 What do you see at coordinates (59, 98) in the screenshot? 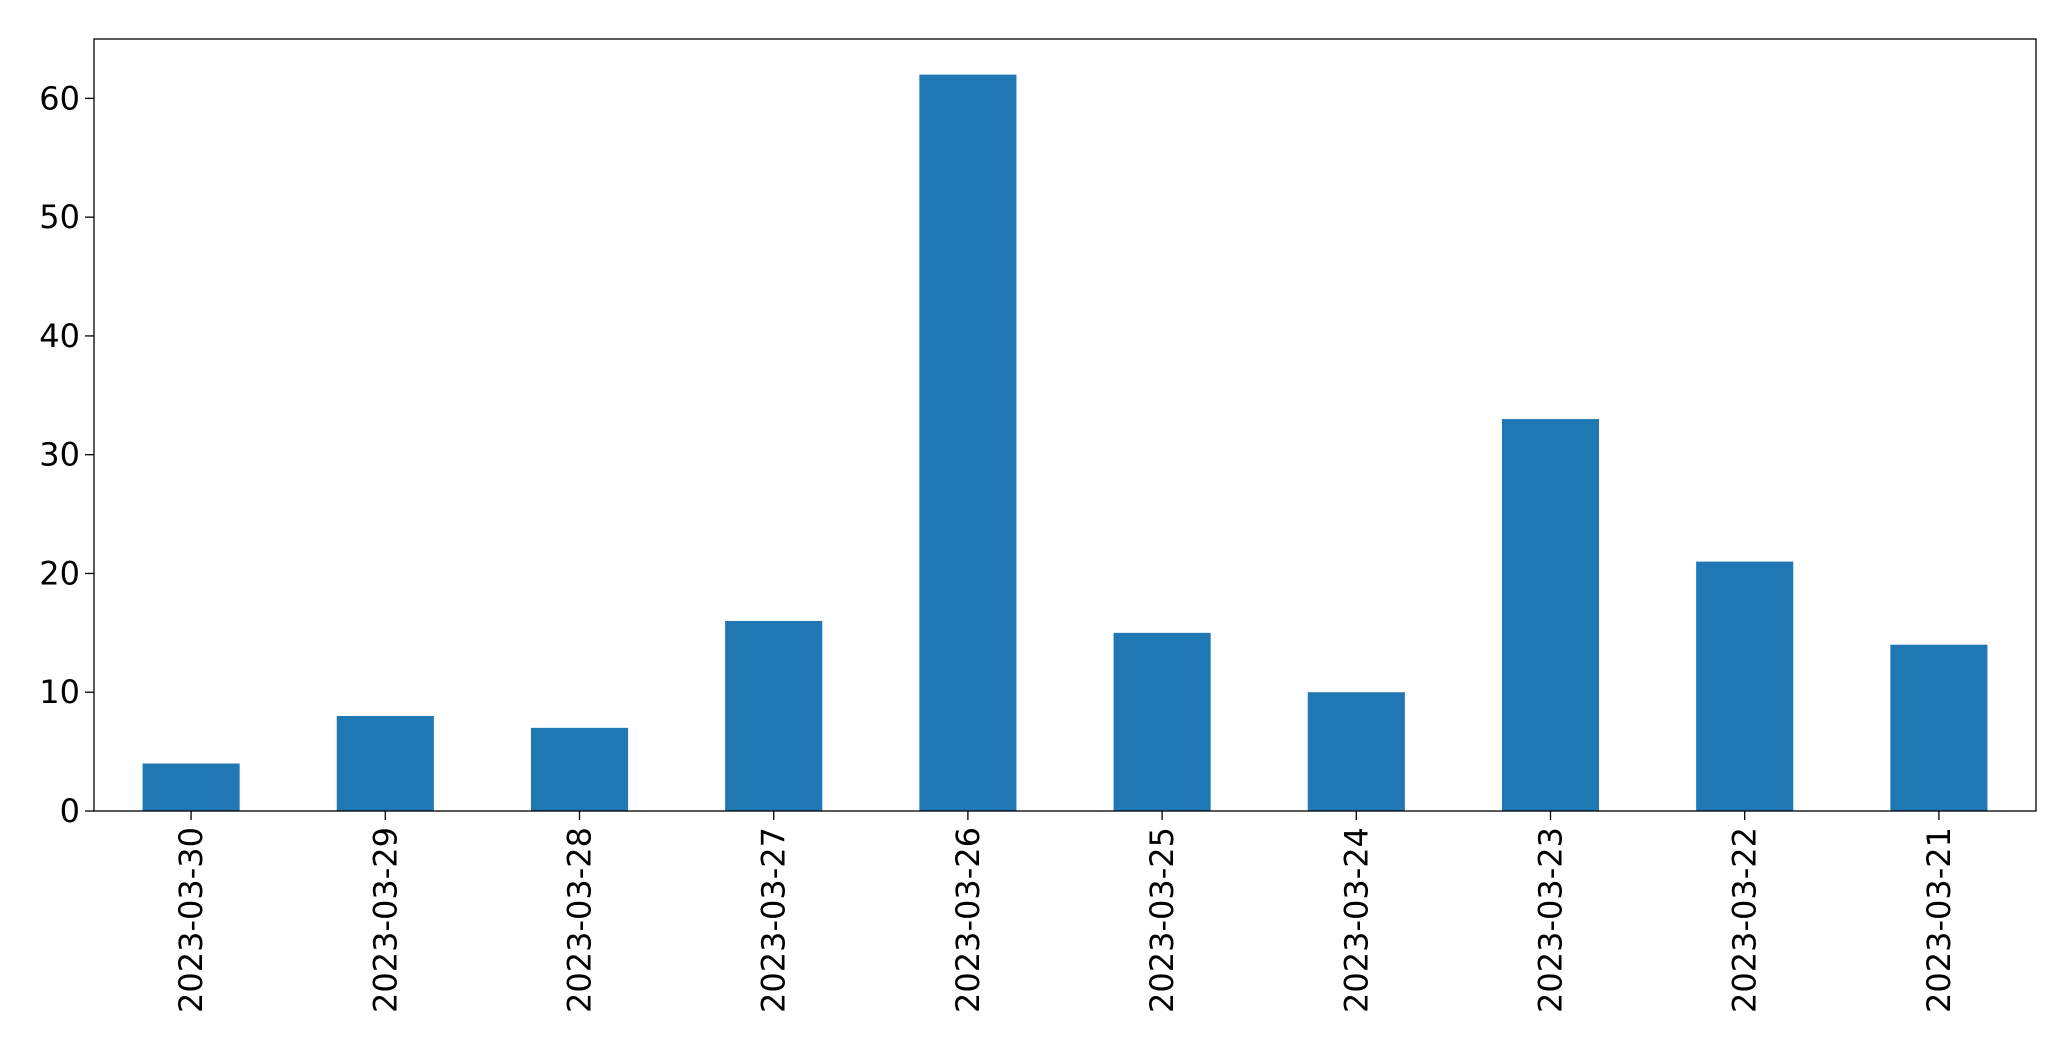
I see `y-tick-label: 60` at bounding box center [59, 98].